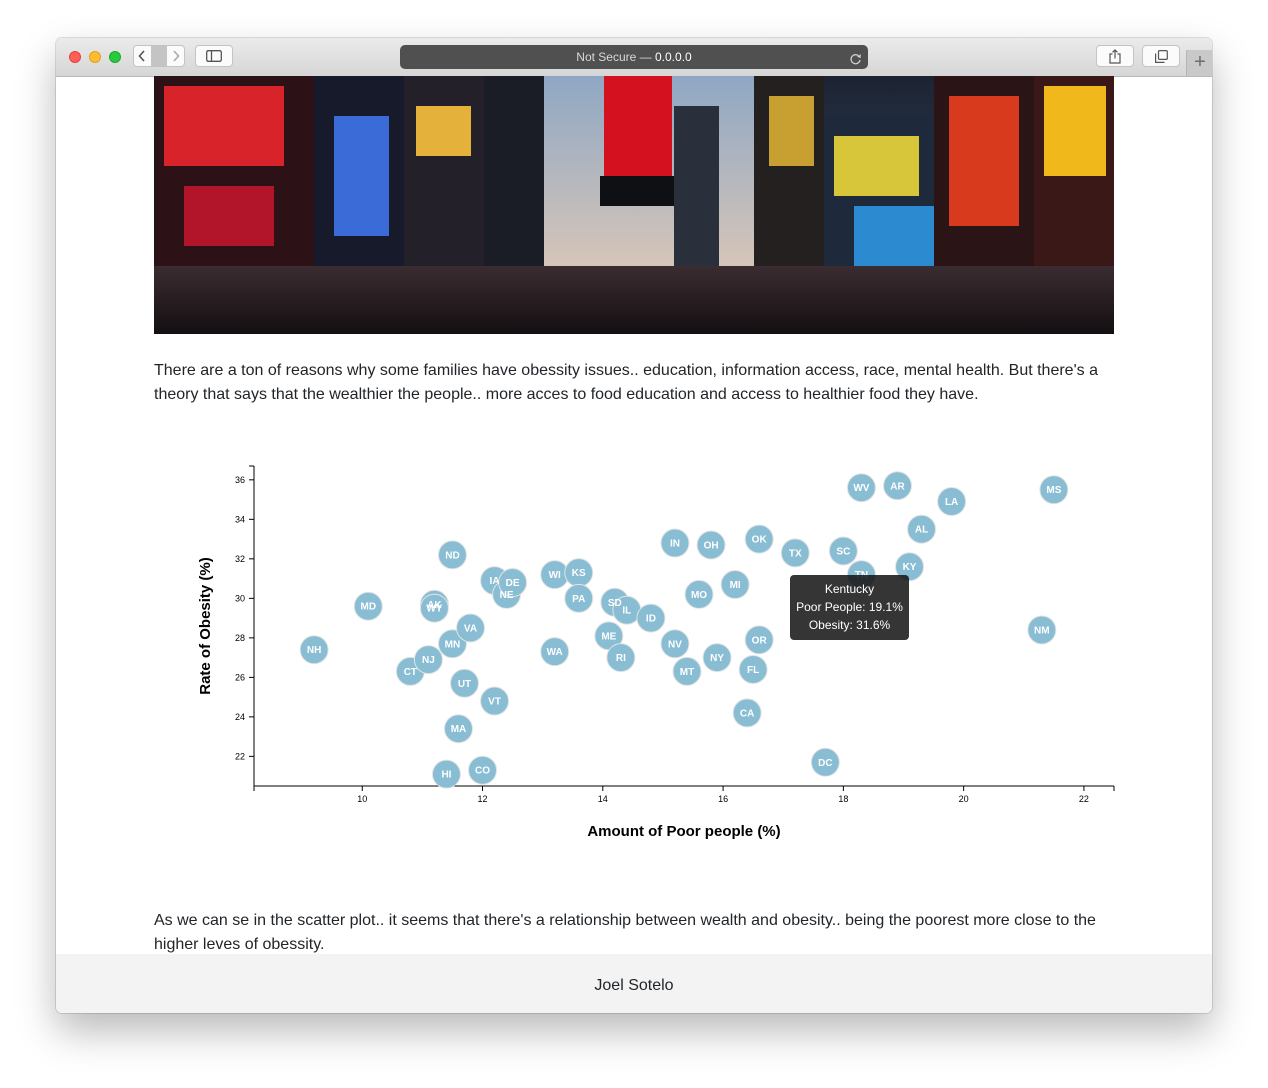 The width and height of the screenshot is (1268, 1088). Describe the element at coordinates (673, 57) in the screenshot. I see `url-host: 0.0.0.0` at that location.